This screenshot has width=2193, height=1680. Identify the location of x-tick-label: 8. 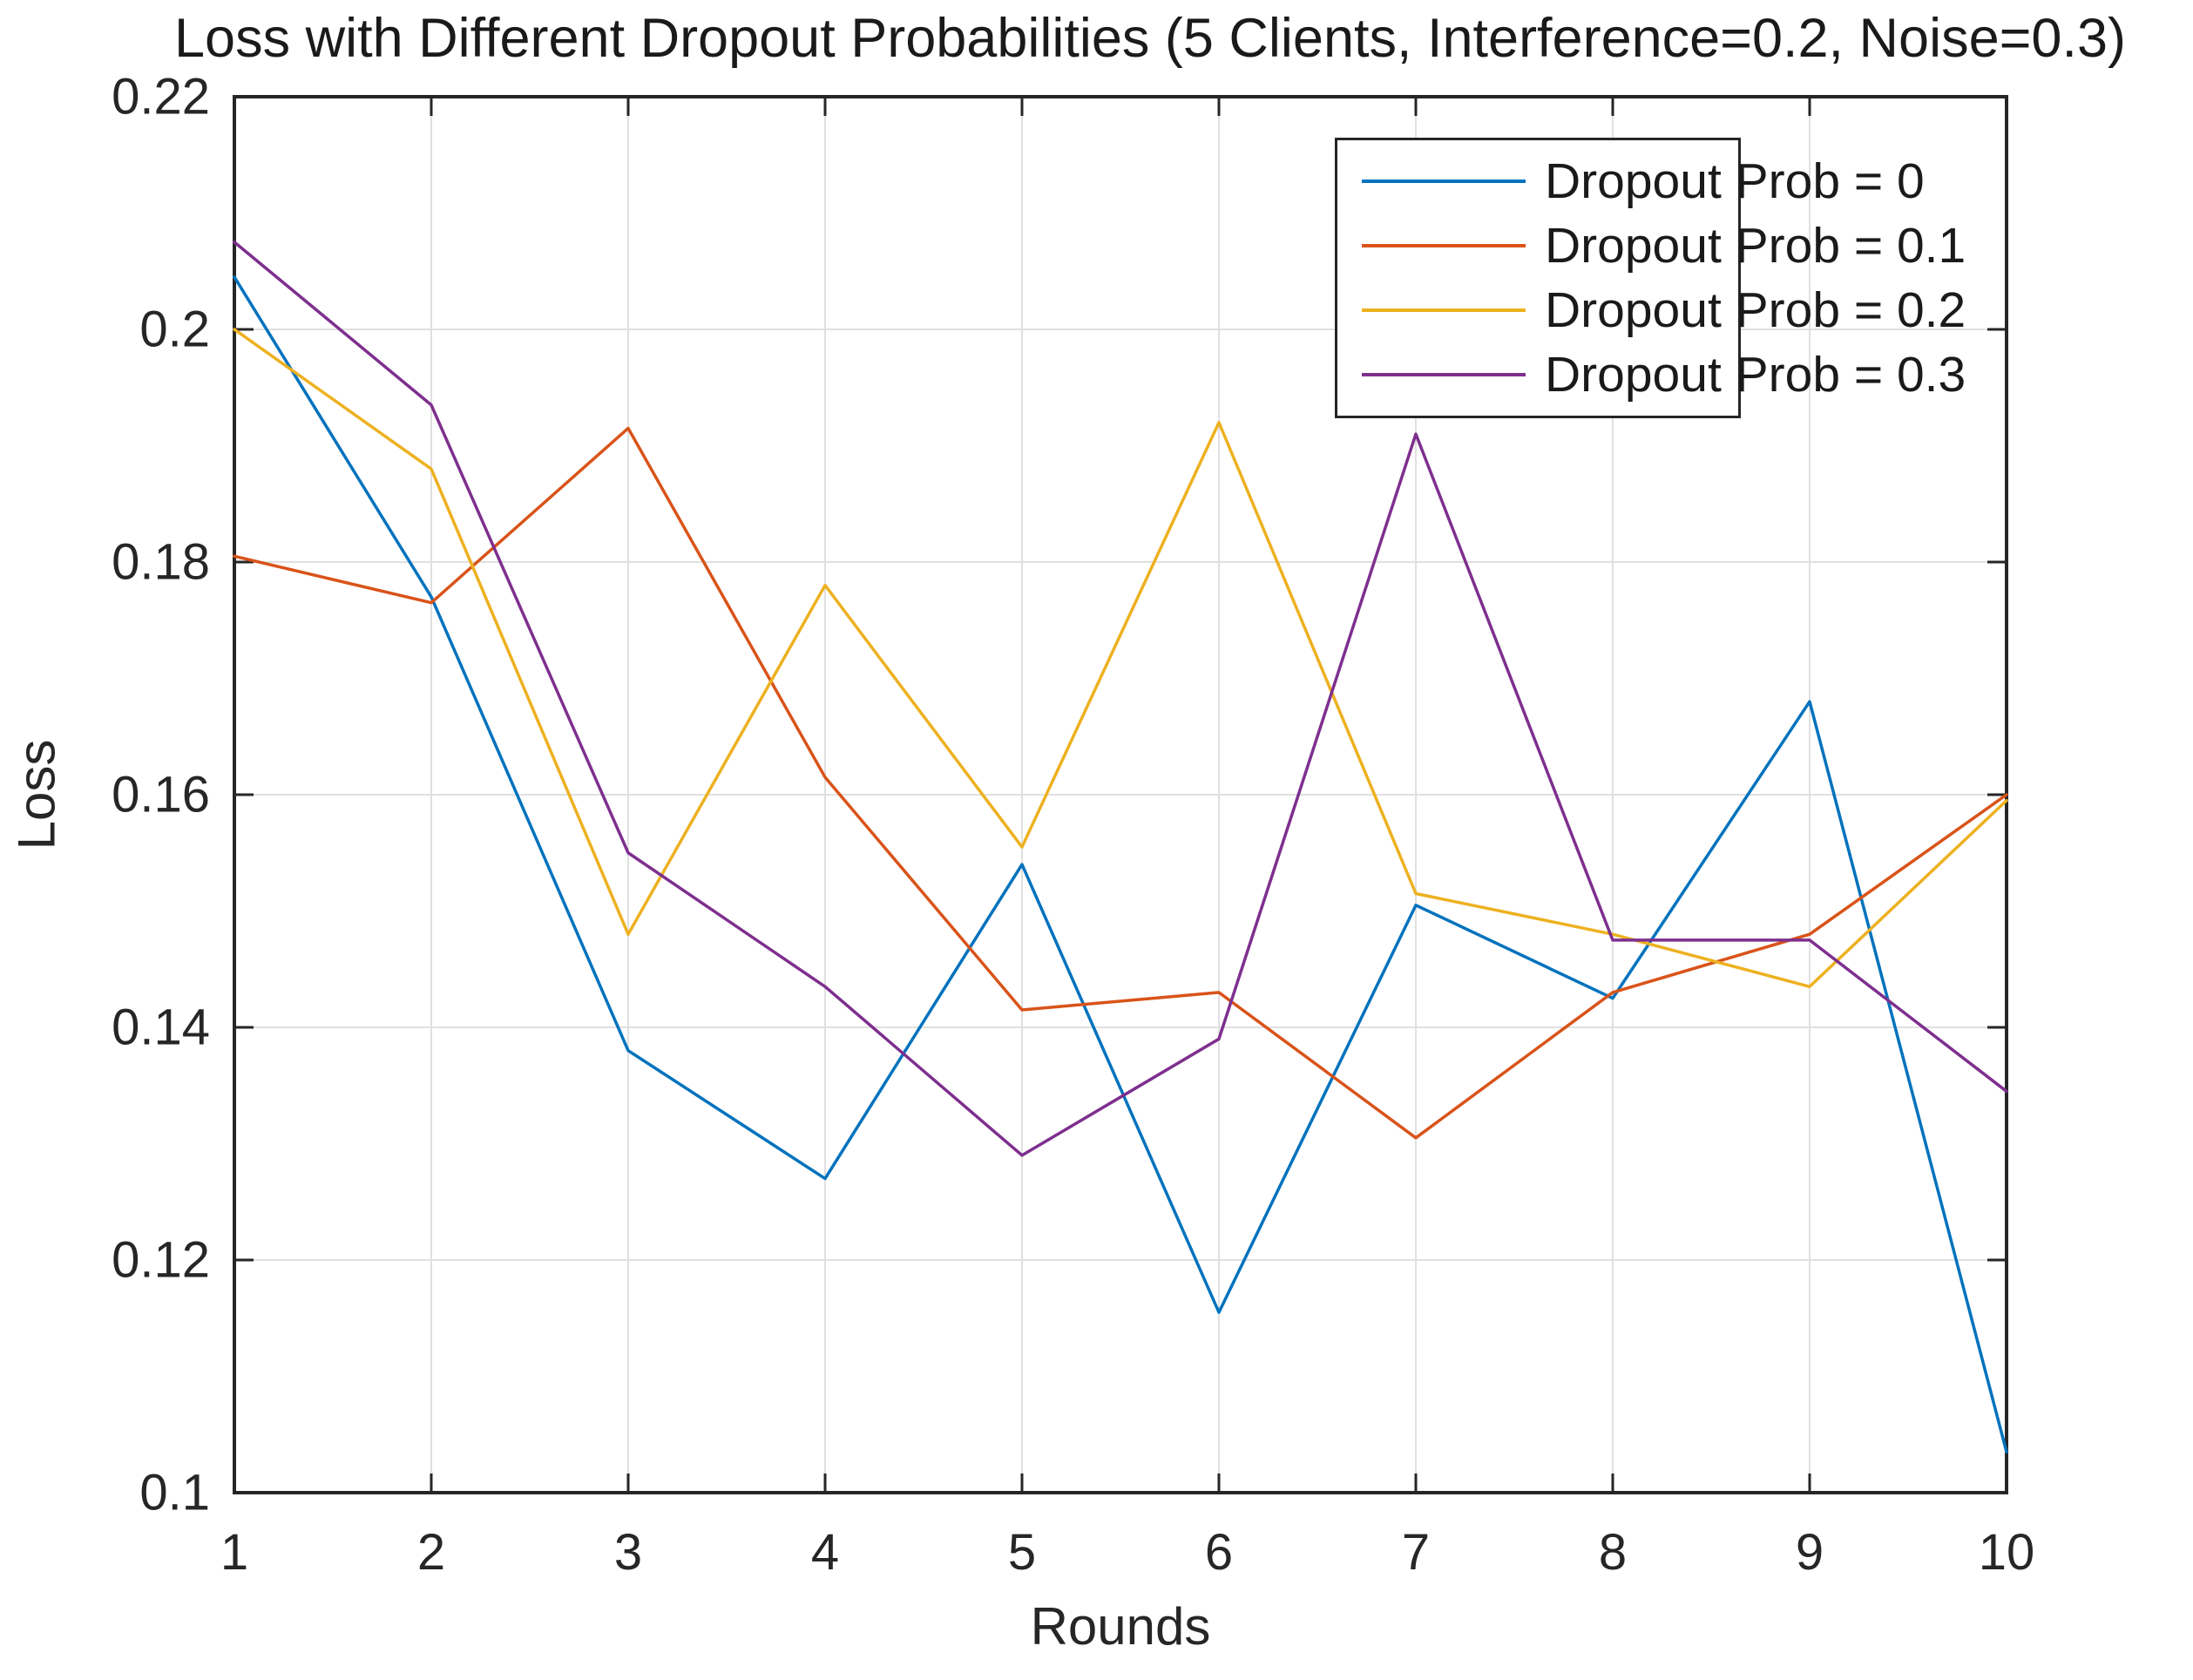
(1613, 1552).